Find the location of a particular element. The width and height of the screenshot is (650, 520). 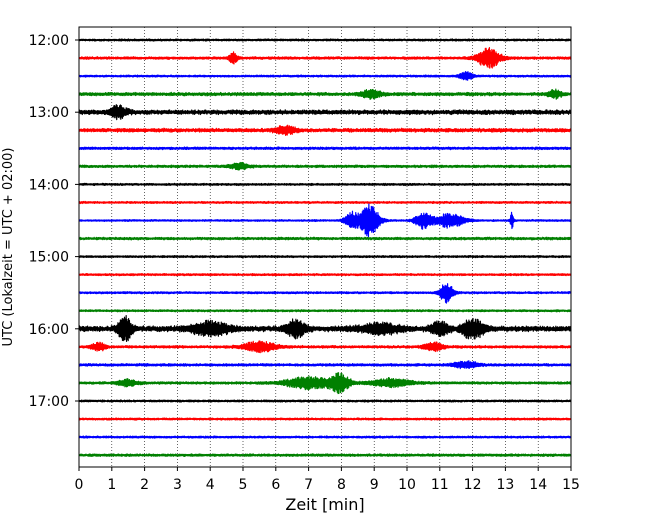

x-tick-label: 6 is located at coordinates (275, 485).